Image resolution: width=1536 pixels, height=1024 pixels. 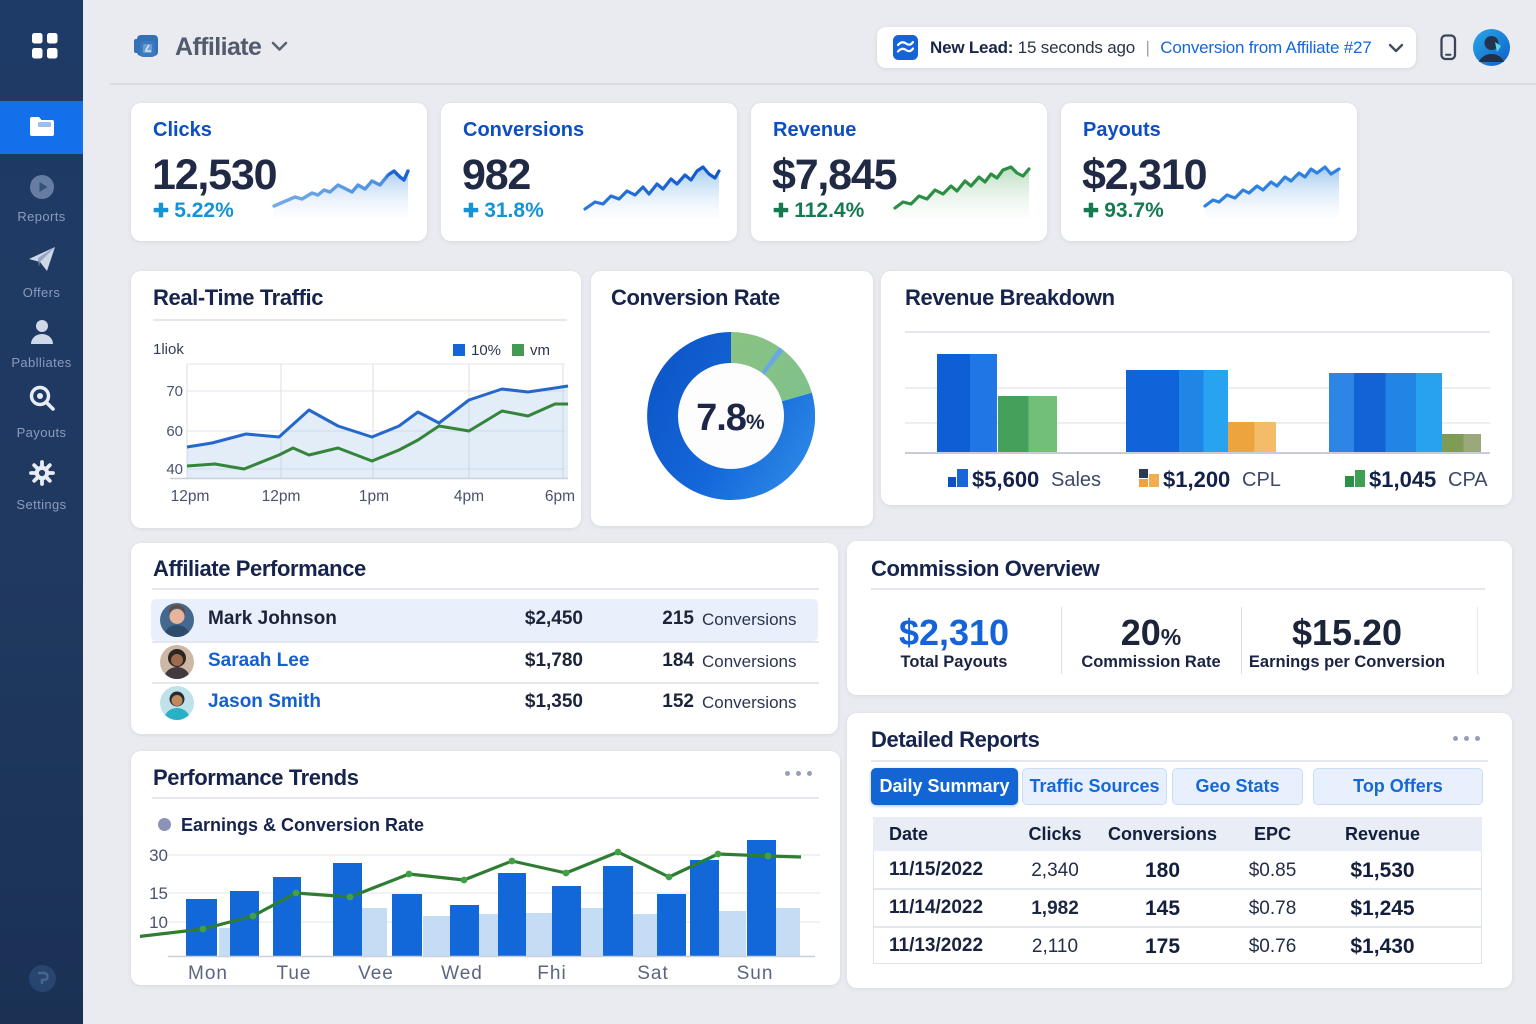 What do you see at coordinates (469, 496) in the screenshot?
I see `svg-text: 4pm` at bounding box center [469, 496].